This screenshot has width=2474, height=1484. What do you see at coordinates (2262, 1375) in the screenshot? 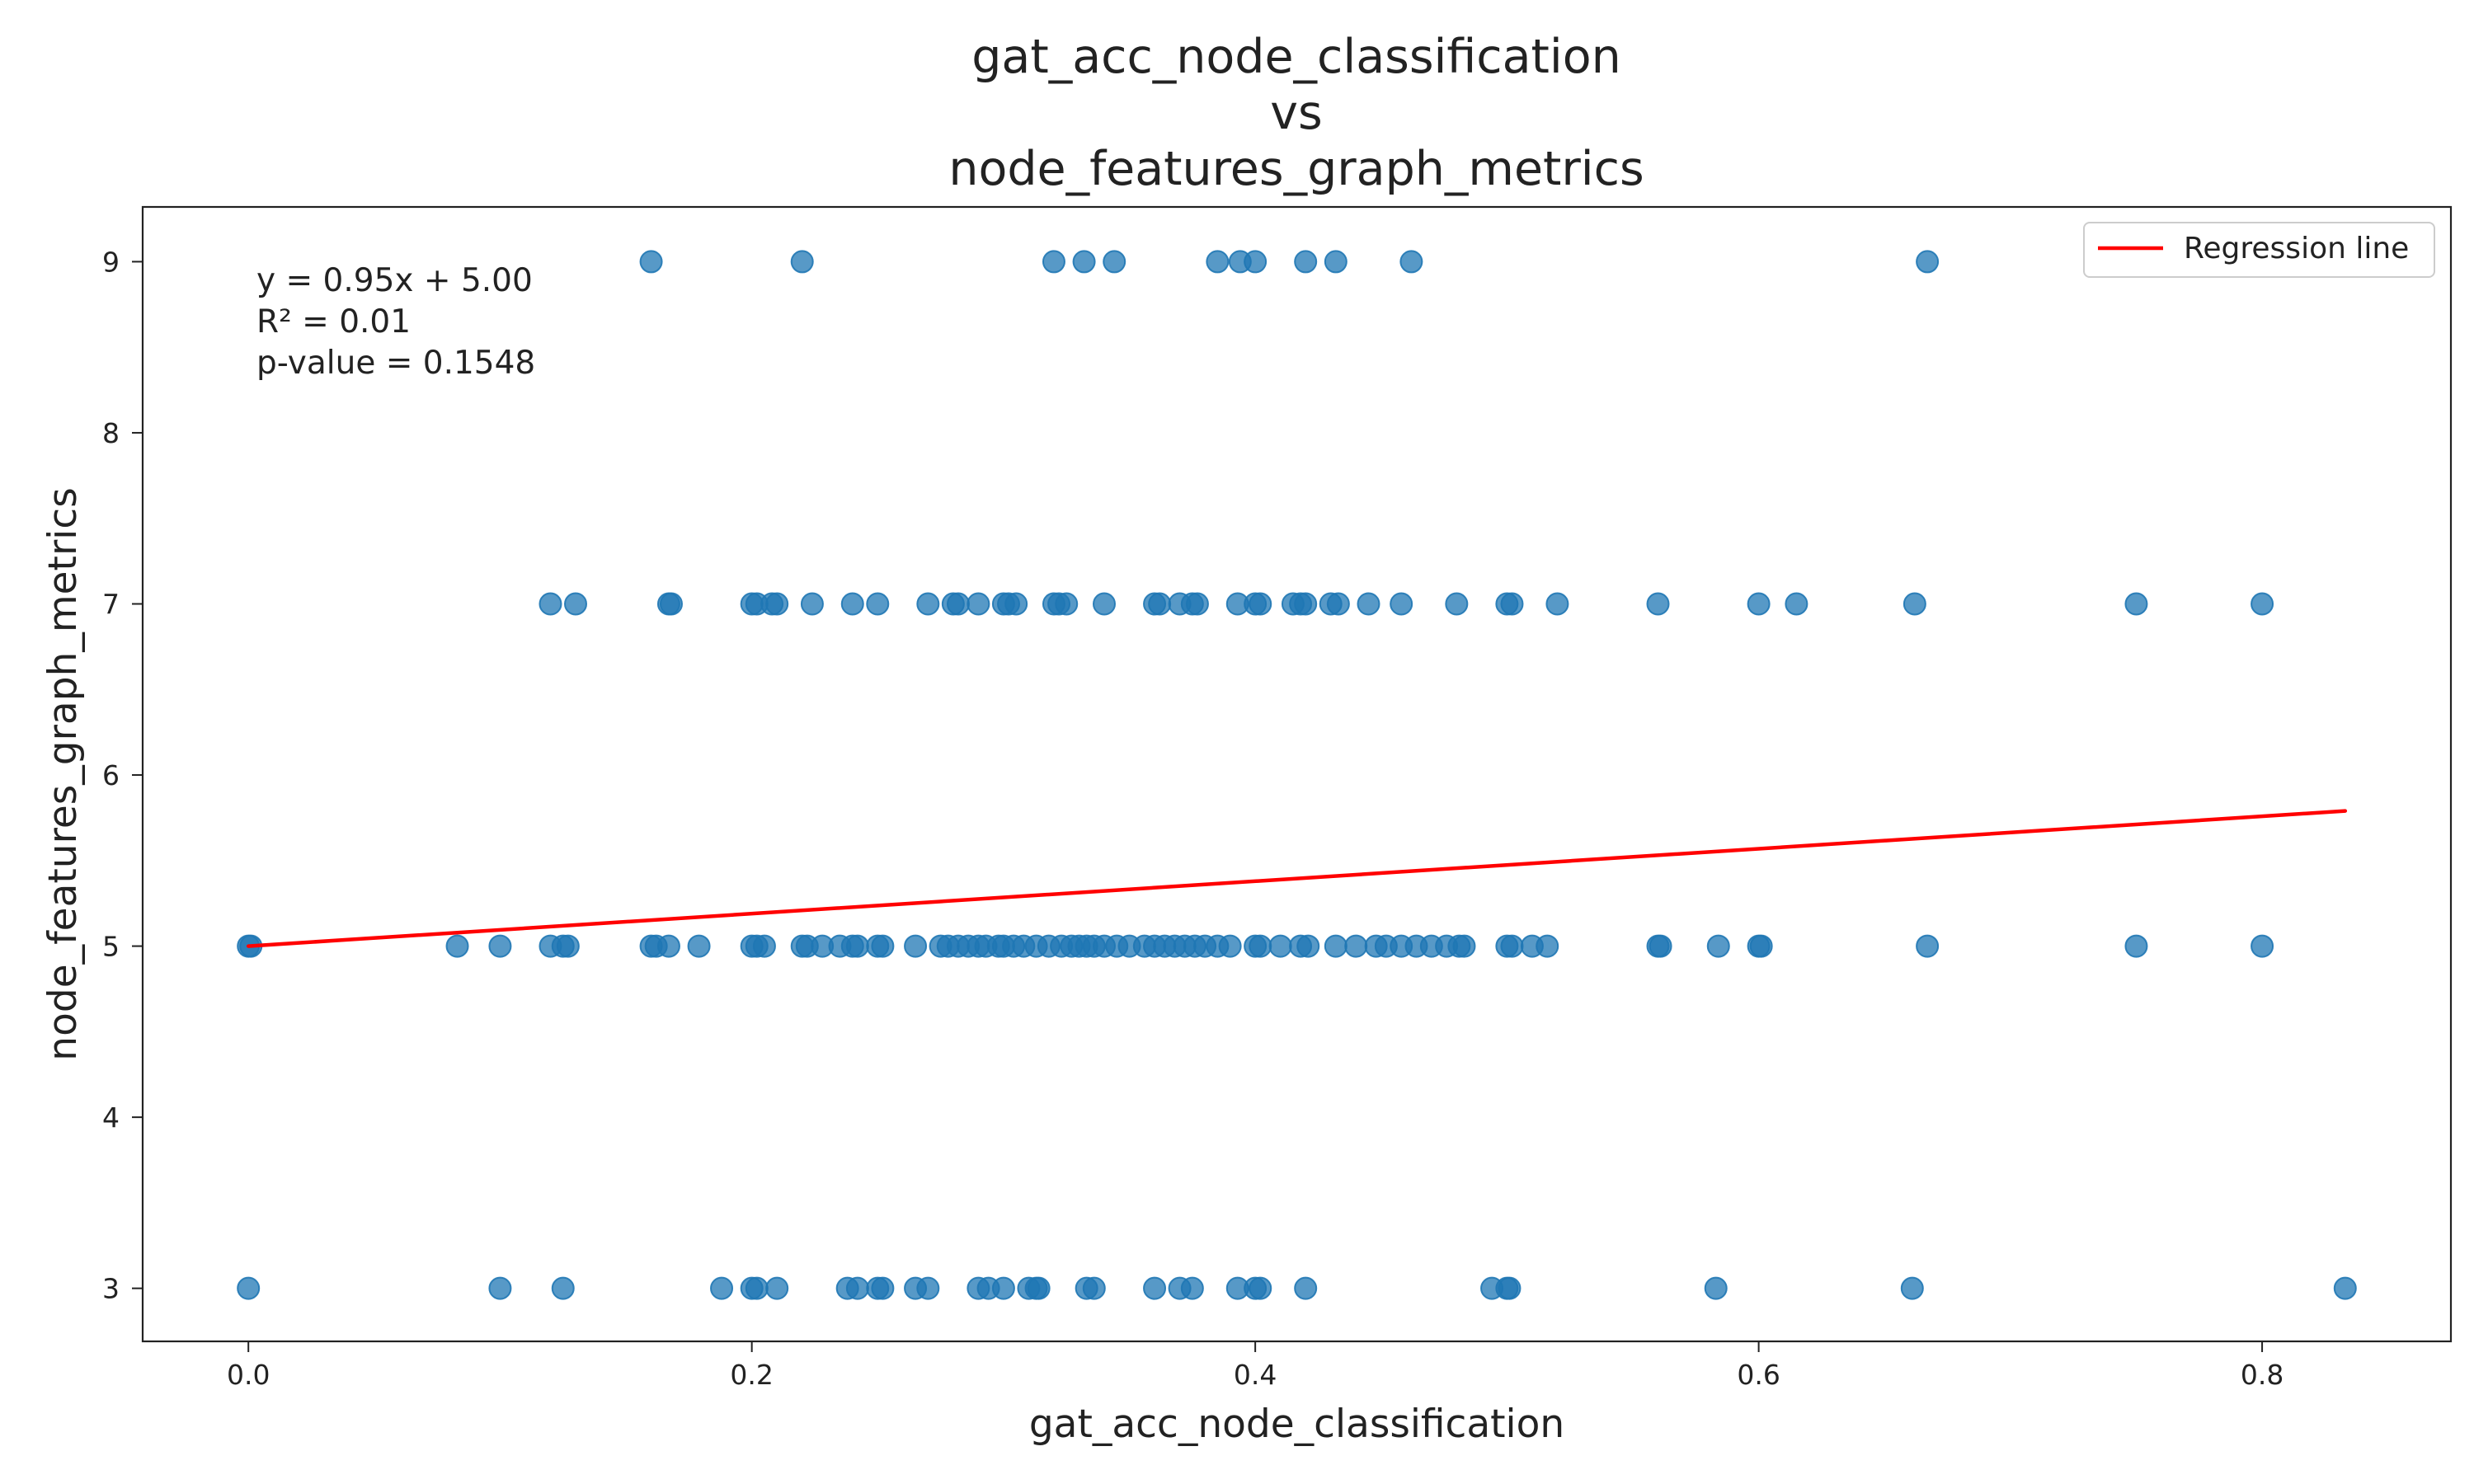
I see `x-tick-label: 0.8` at bounding box center [2262, 1375].